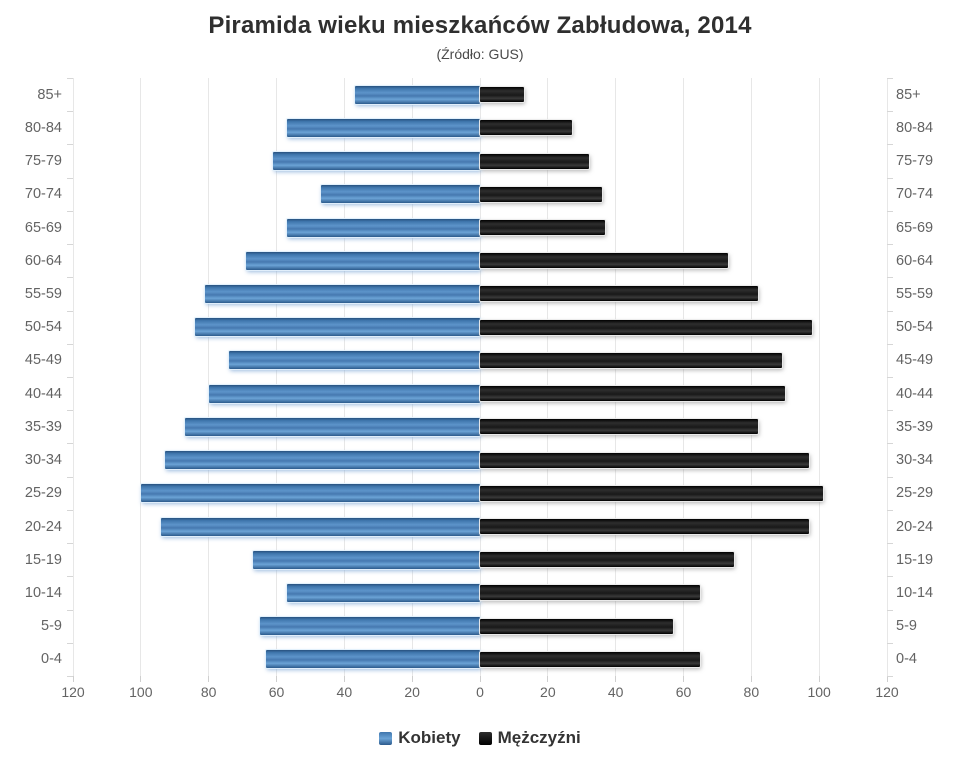 The width and height of the screenshot is (960, 768). I want to click on category-label-40-44: 40-44, so click(915, 393).